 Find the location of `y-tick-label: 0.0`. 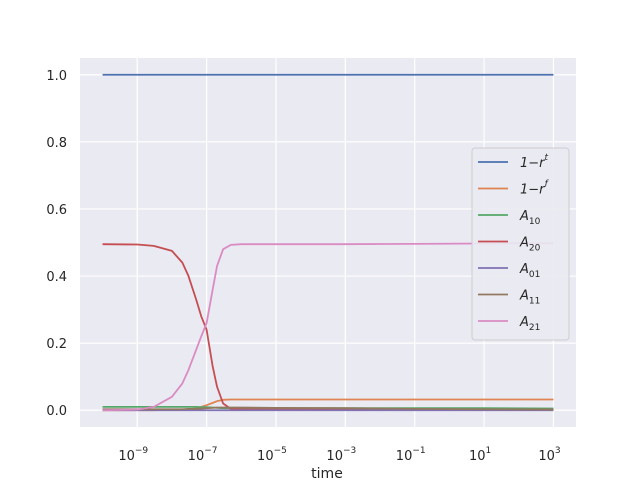

y-tick-label: 0.0 is located at coordinates (56, 411).